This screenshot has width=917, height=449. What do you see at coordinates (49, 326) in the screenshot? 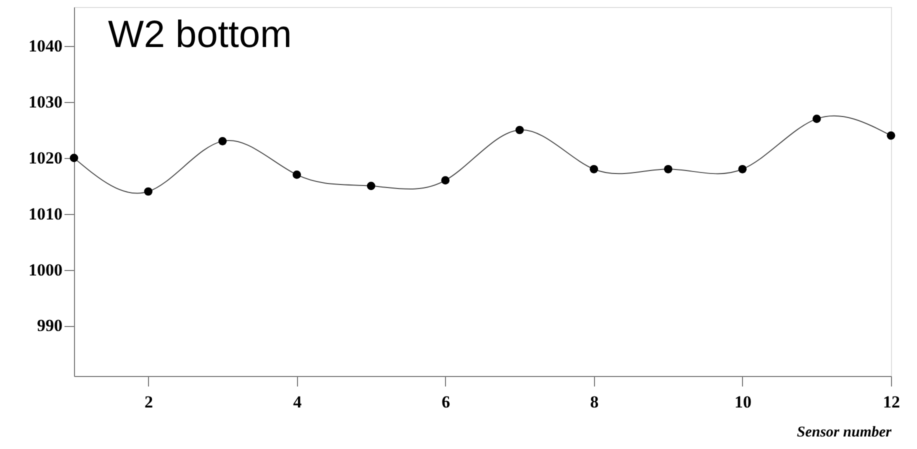
I see `y-tick-label: 990` at bounding box center [49, 326].